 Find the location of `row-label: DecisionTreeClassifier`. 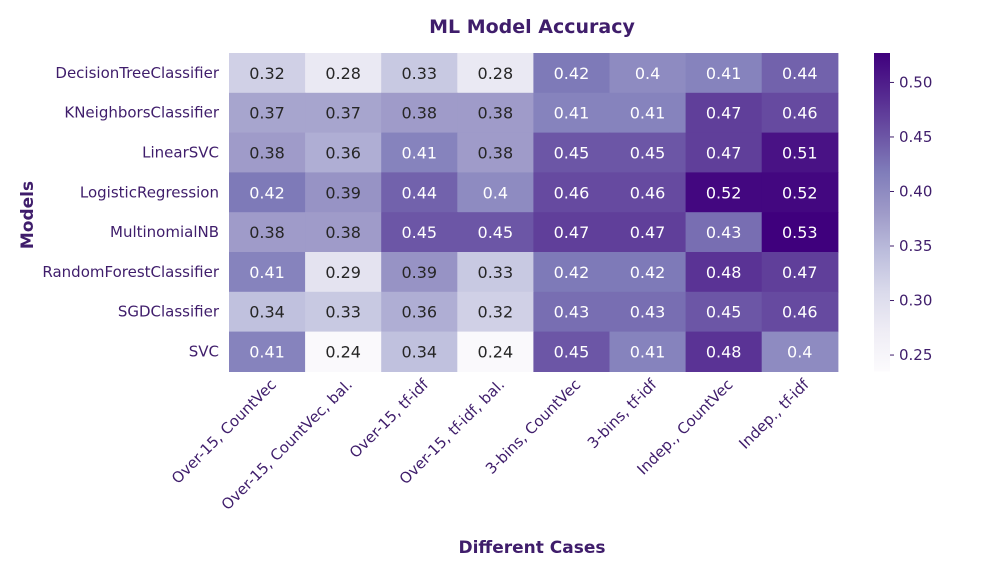

row-label: DecisionTreeClassifier is located at coordinates (137, 73).